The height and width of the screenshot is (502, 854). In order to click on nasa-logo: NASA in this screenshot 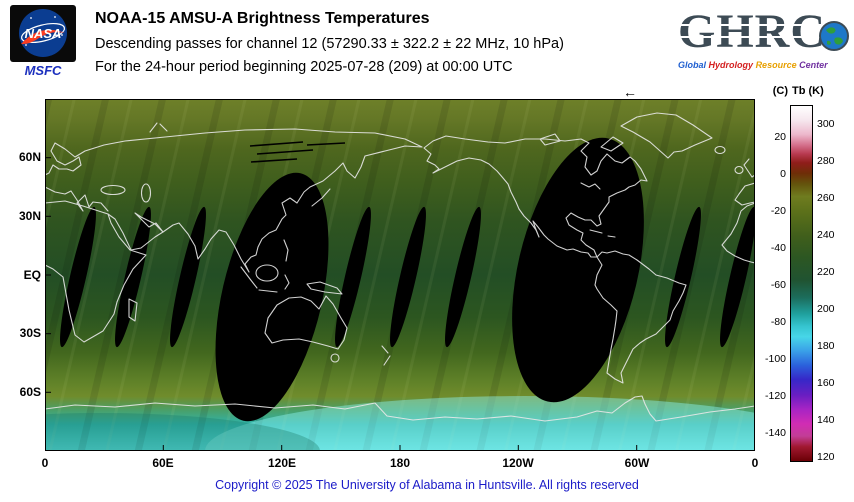, I will do `click(43, 33)`.